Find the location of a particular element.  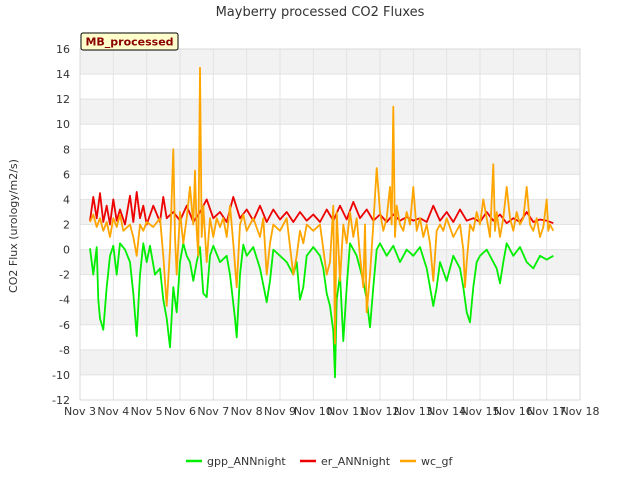

y-tick-label: -8 is located at coordinates (64, 350).